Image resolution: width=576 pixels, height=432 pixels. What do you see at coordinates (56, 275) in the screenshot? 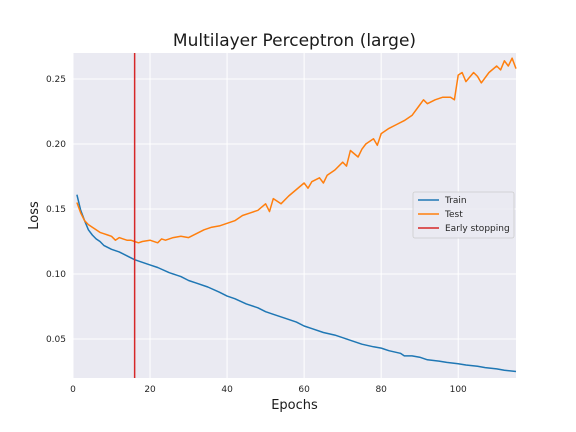
I see `y-tick-label: 0.10` at bounding box center [56, 275].